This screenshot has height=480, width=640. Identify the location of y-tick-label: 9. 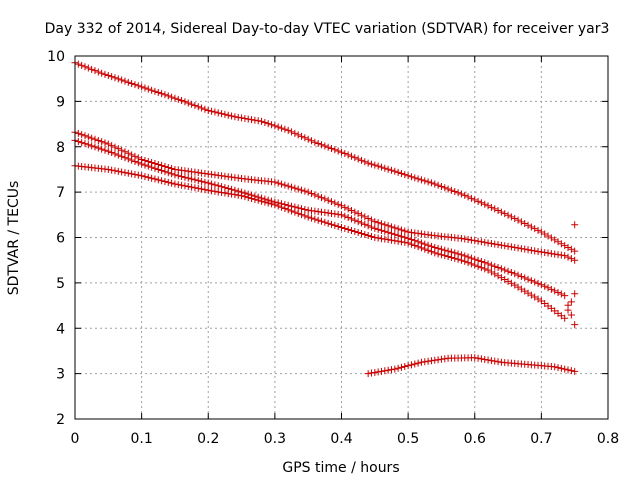
(60, 102).